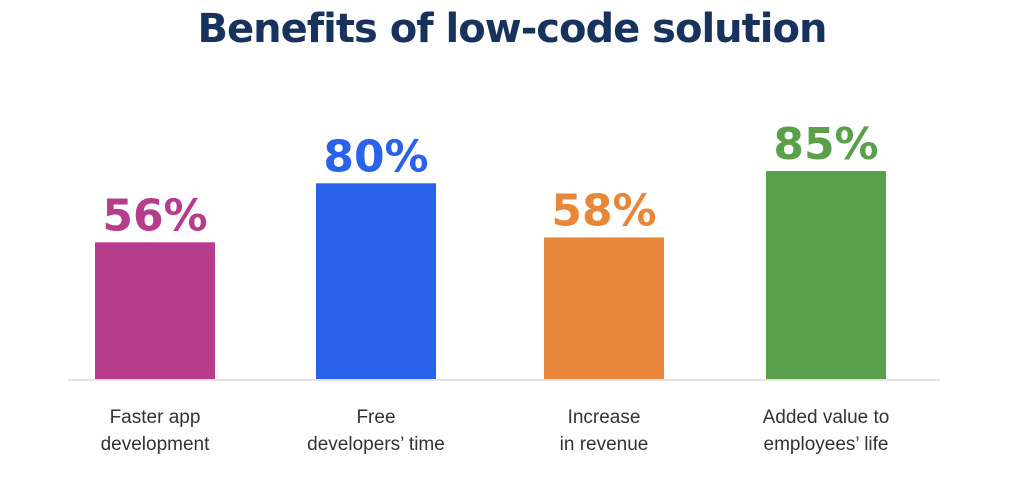  What do you see at coordinates (376, 444) in the screenshot?
I see `category-label-2-line-2: developers’ time` at bounding box center [376, 444].